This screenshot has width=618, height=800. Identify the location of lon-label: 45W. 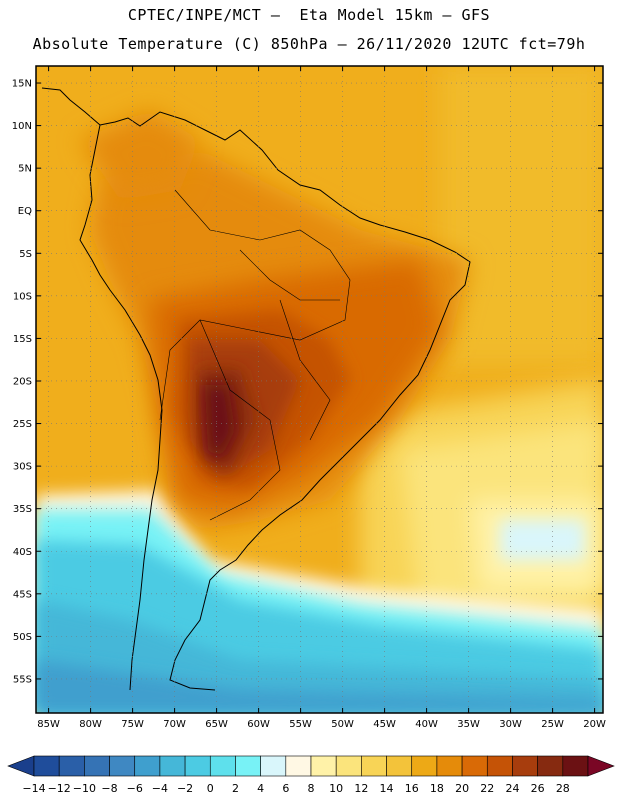
(384, 724).